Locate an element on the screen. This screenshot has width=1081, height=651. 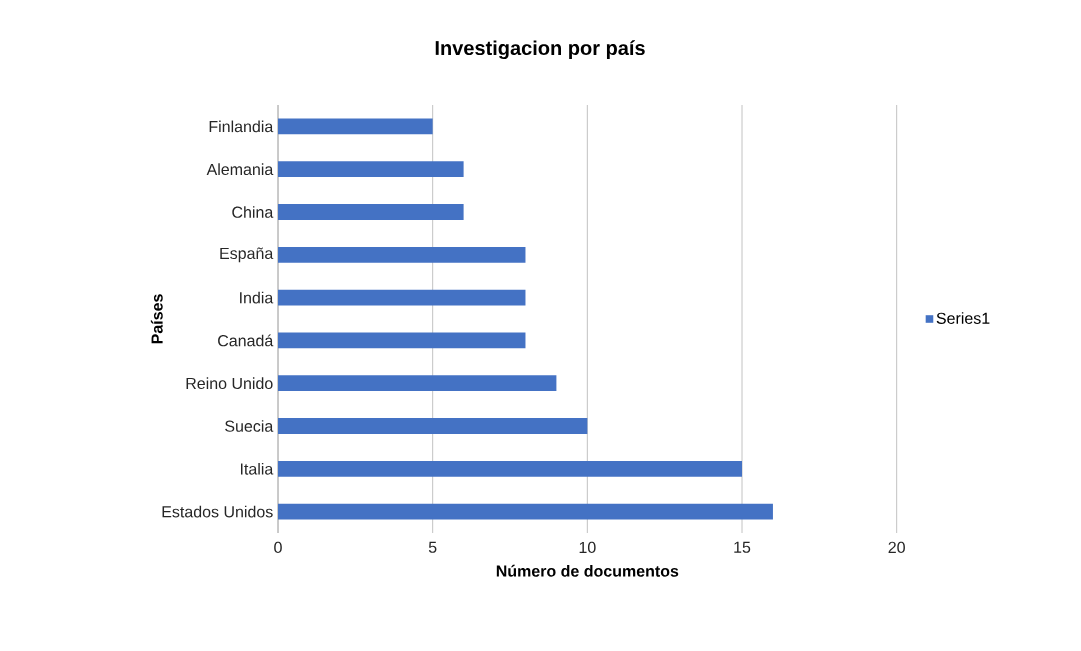
y-tick-label: Suecia is located at coordinates (249, 426).